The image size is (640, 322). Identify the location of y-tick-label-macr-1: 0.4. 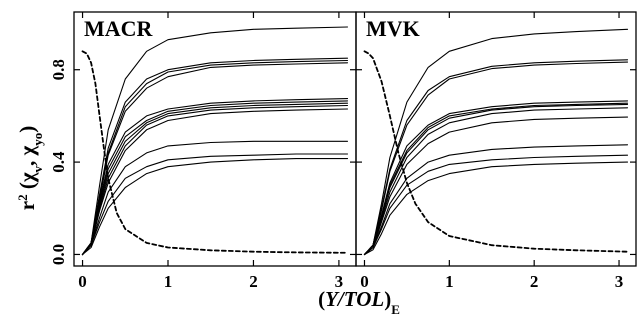
(58, 162).